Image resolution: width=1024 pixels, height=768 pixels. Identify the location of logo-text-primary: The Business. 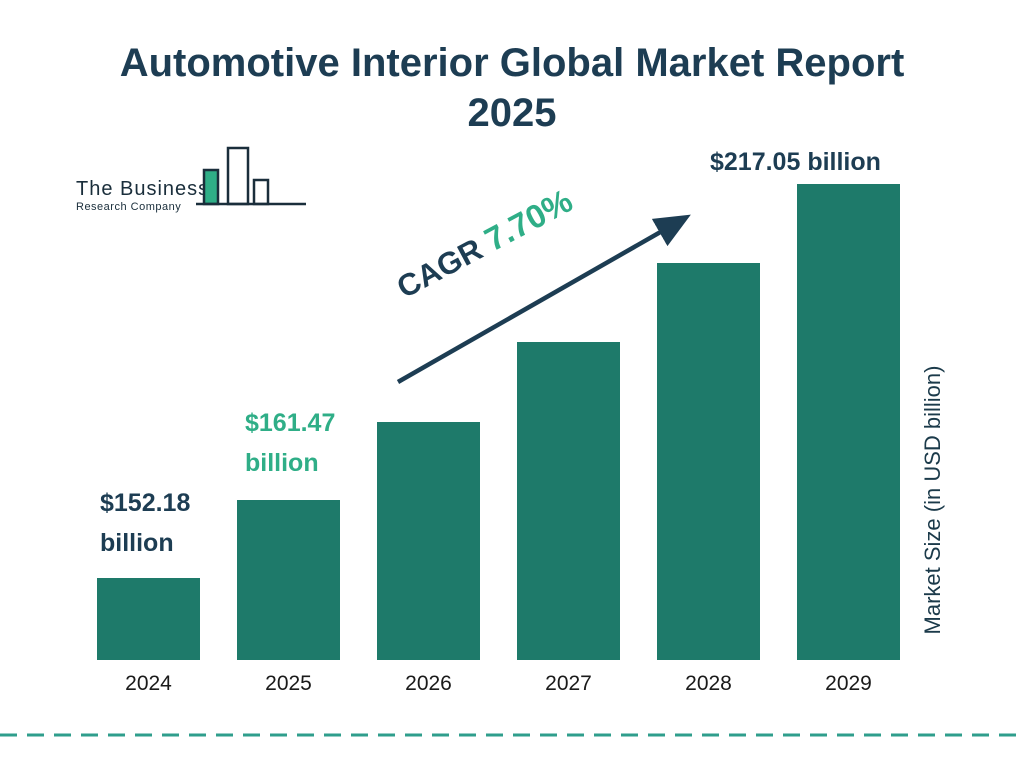
(143, 189).